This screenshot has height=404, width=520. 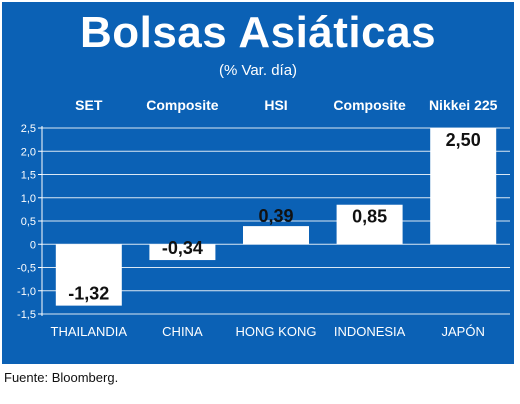 I want to click on x-tick-label: CHINA, so click(x=182, y=331).